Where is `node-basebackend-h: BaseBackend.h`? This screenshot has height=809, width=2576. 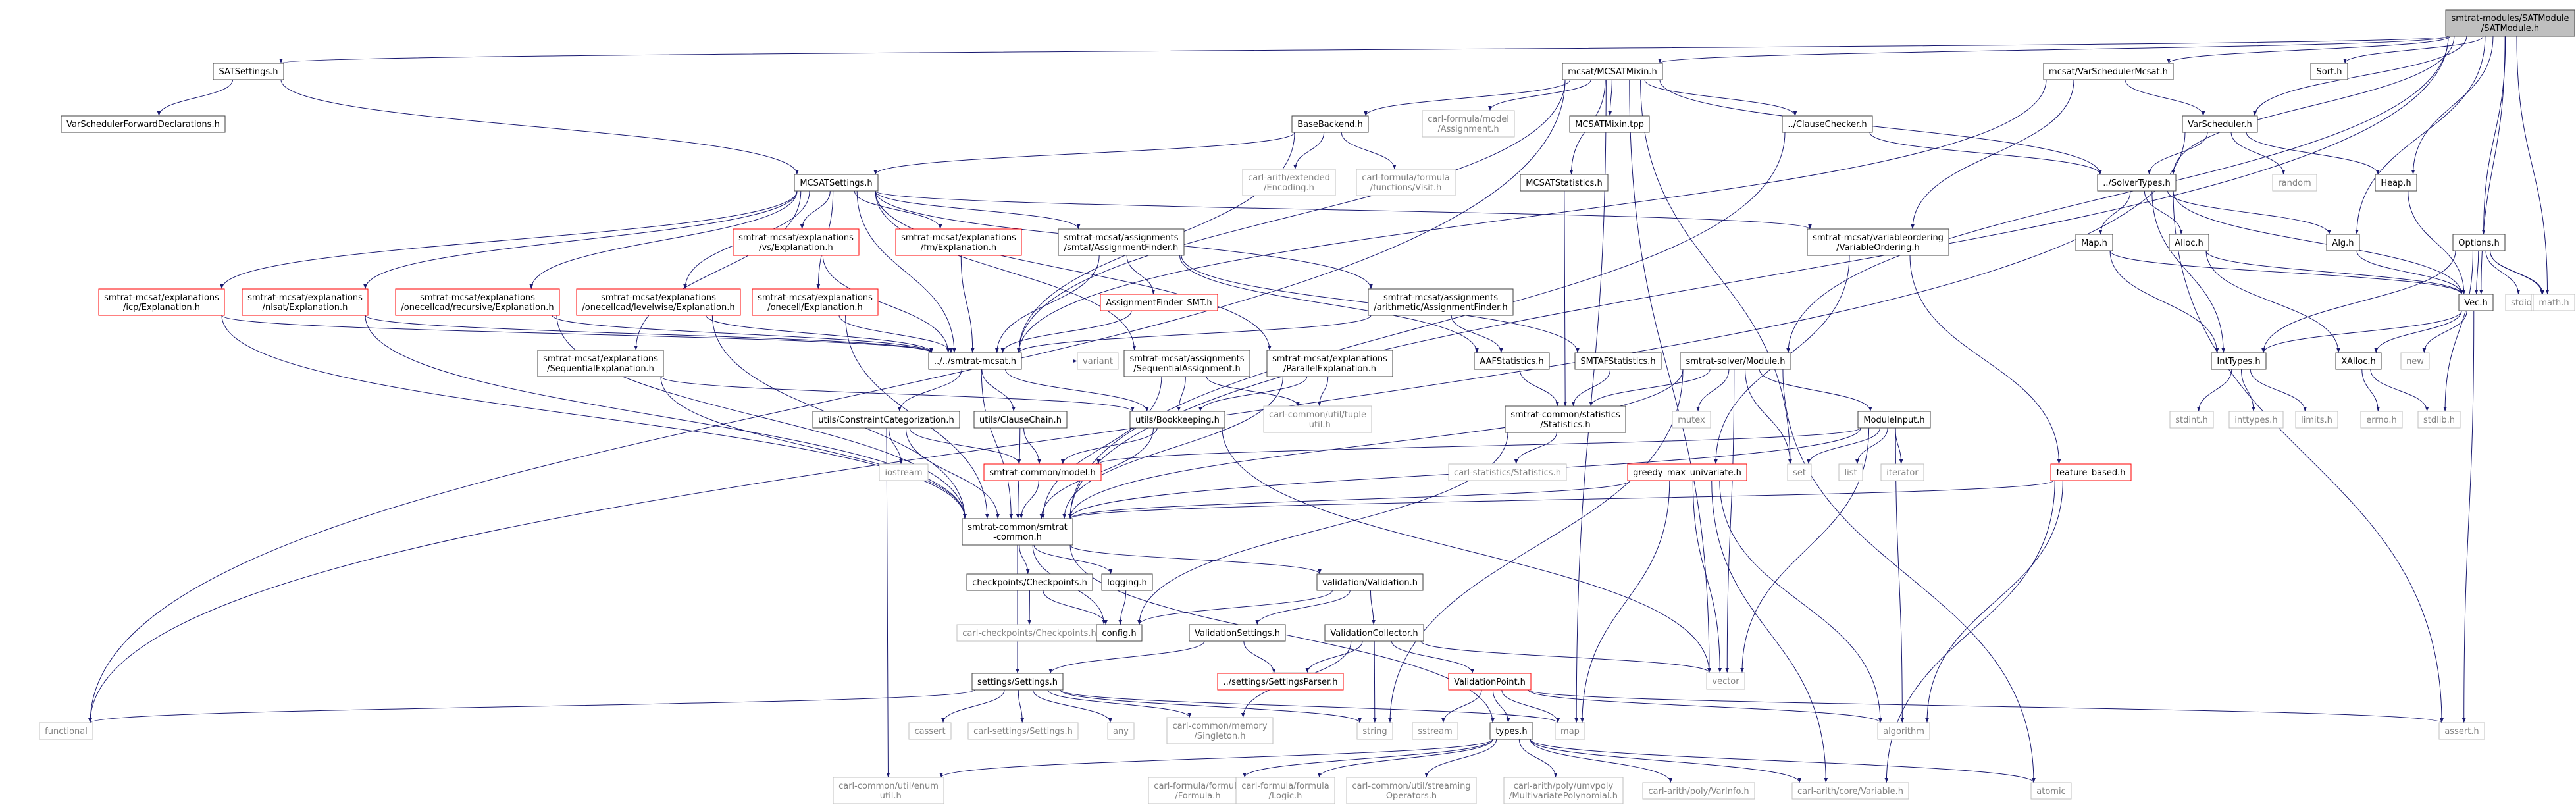
node-basebackend-h: BaseBackend.h is located at coordinates (1330, 124).